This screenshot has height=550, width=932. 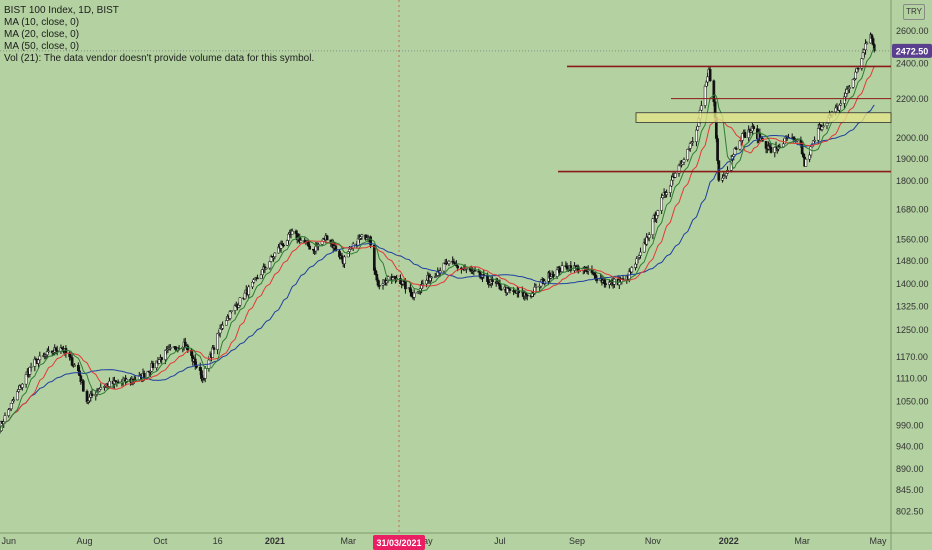 I want to click on y-tick-label: 1170.00, so click(x=912, y=357).